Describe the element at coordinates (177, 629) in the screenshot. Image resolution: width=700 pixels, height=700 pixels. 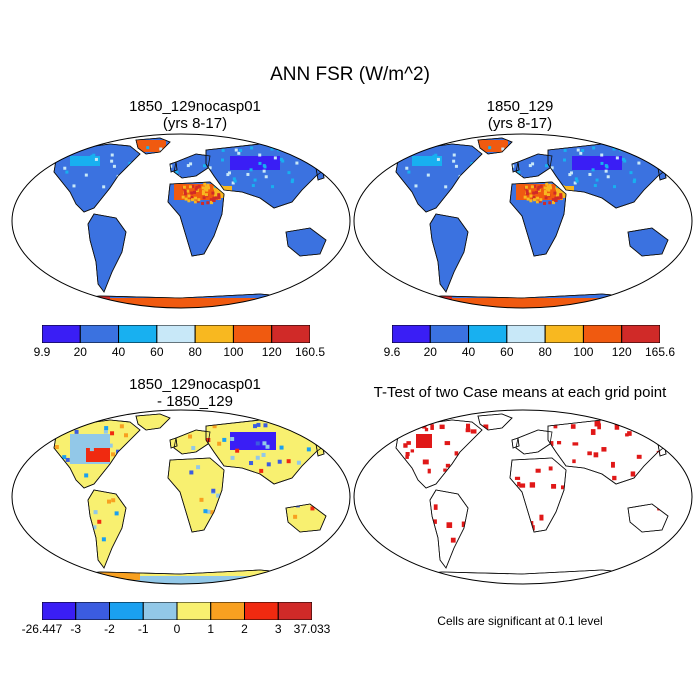
I see `colorbar-tick-label: 0` at that location.